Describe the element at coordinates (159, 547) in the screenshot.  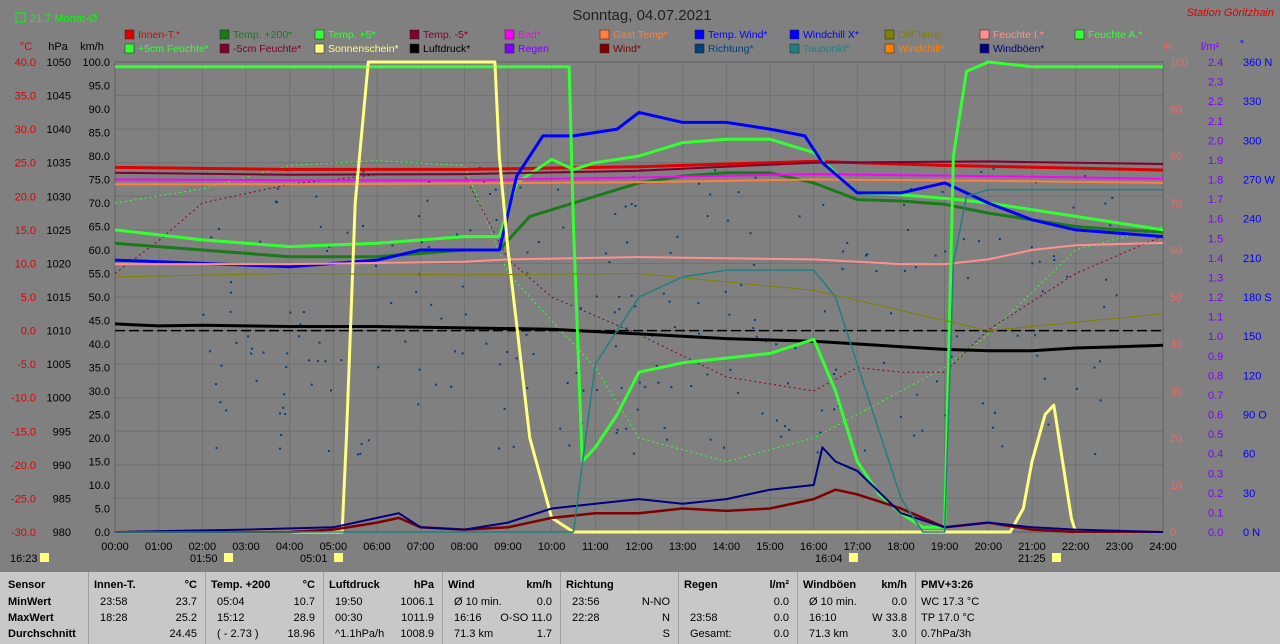
I see `x-tick-label: 01:00` at that location.